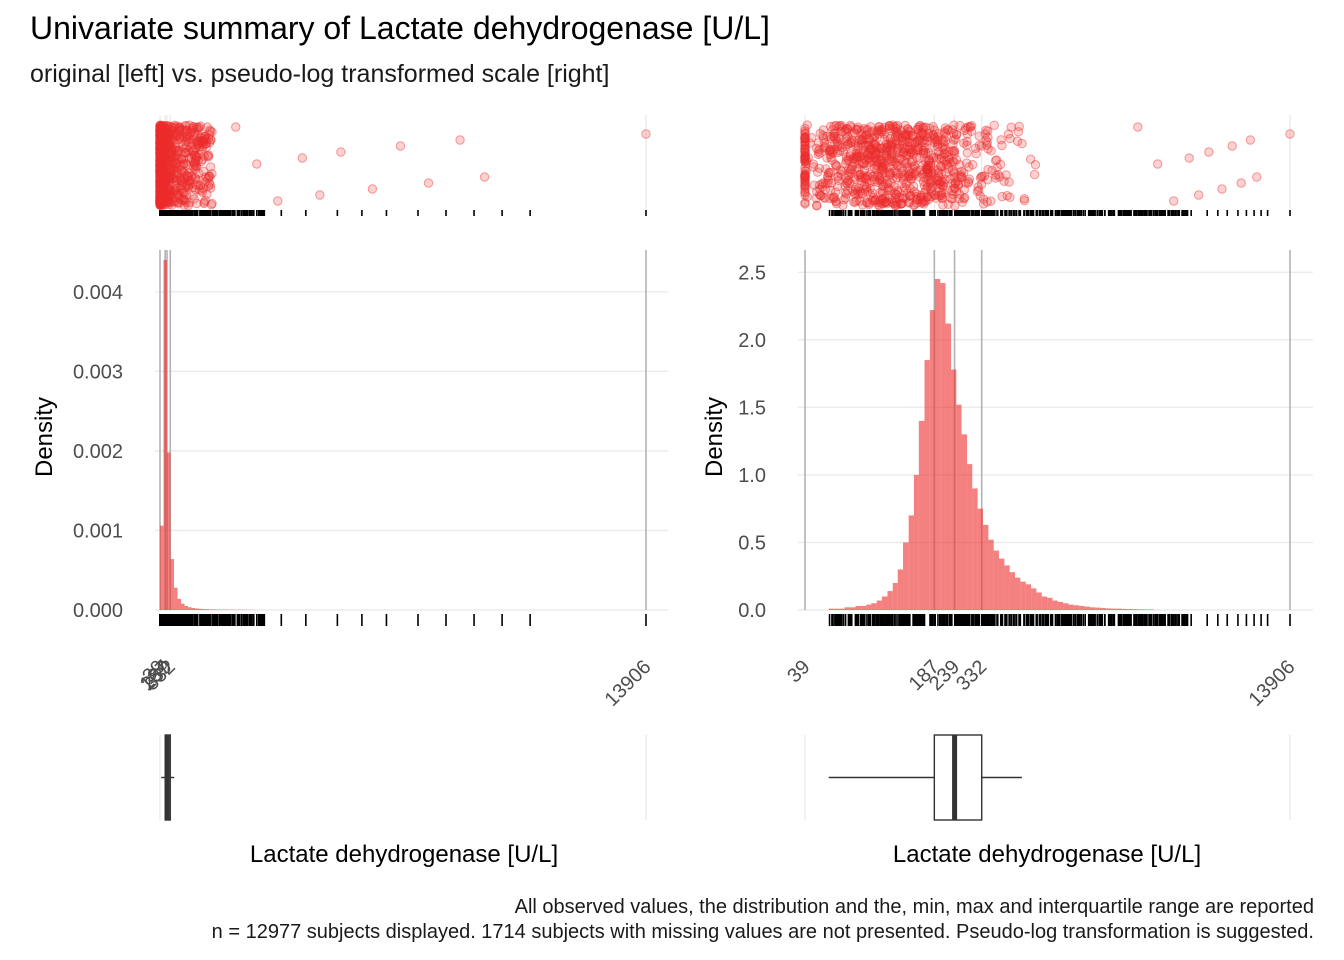 The height and width of the screenshot is (960, 1344). Describe the element at coordinates (752, 273) in the screenshot. I see `y-tick-label: 2.5` at that location.